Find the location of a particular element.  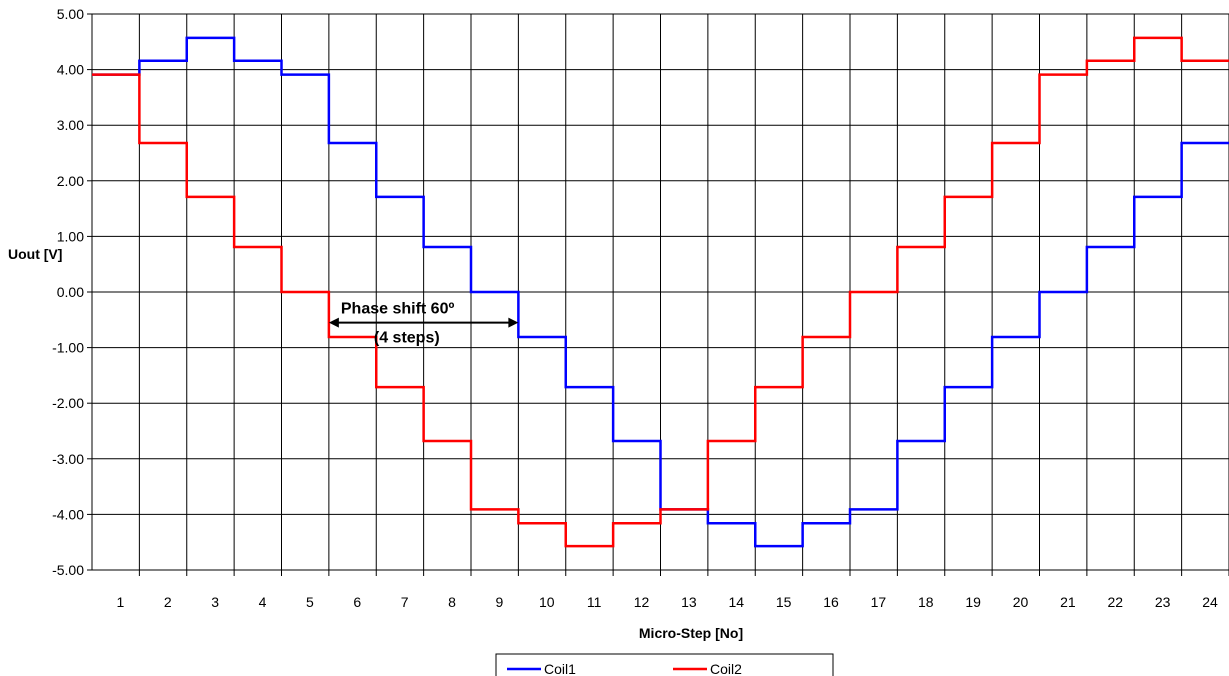

x-axis-title: Micro-Step [No] is located at coordinates (691, 633).